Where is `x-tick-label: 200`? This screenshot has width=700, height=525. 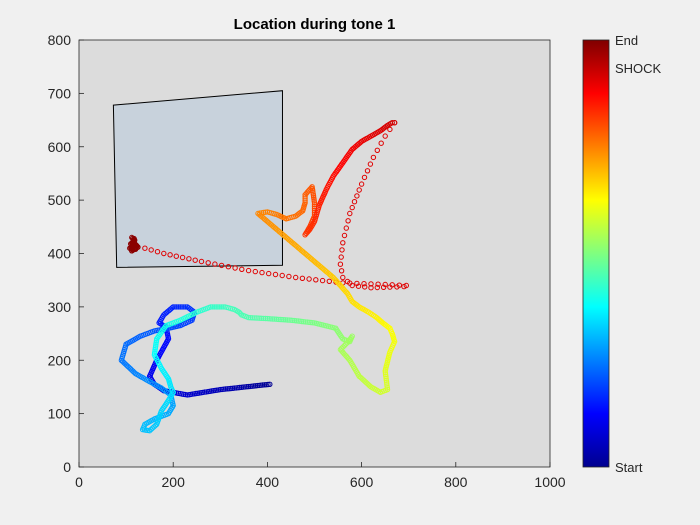
x-tick-label: 200 is located at coordinates (174, 482).